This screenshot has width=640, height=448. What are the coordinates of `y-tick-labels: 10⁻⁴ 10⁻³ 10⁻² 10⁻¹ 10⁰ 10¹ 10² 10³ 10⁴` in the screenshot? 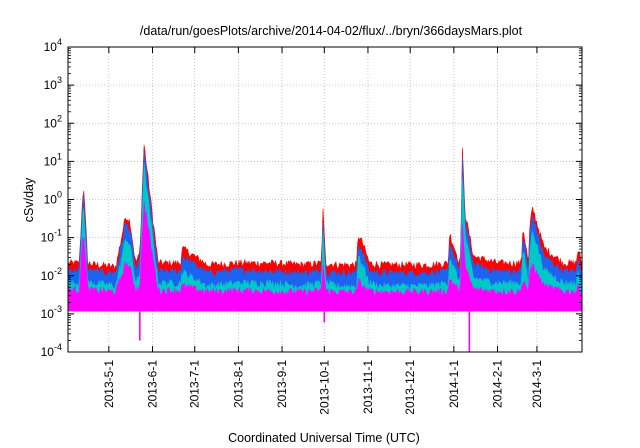 It's located at (51, 198).